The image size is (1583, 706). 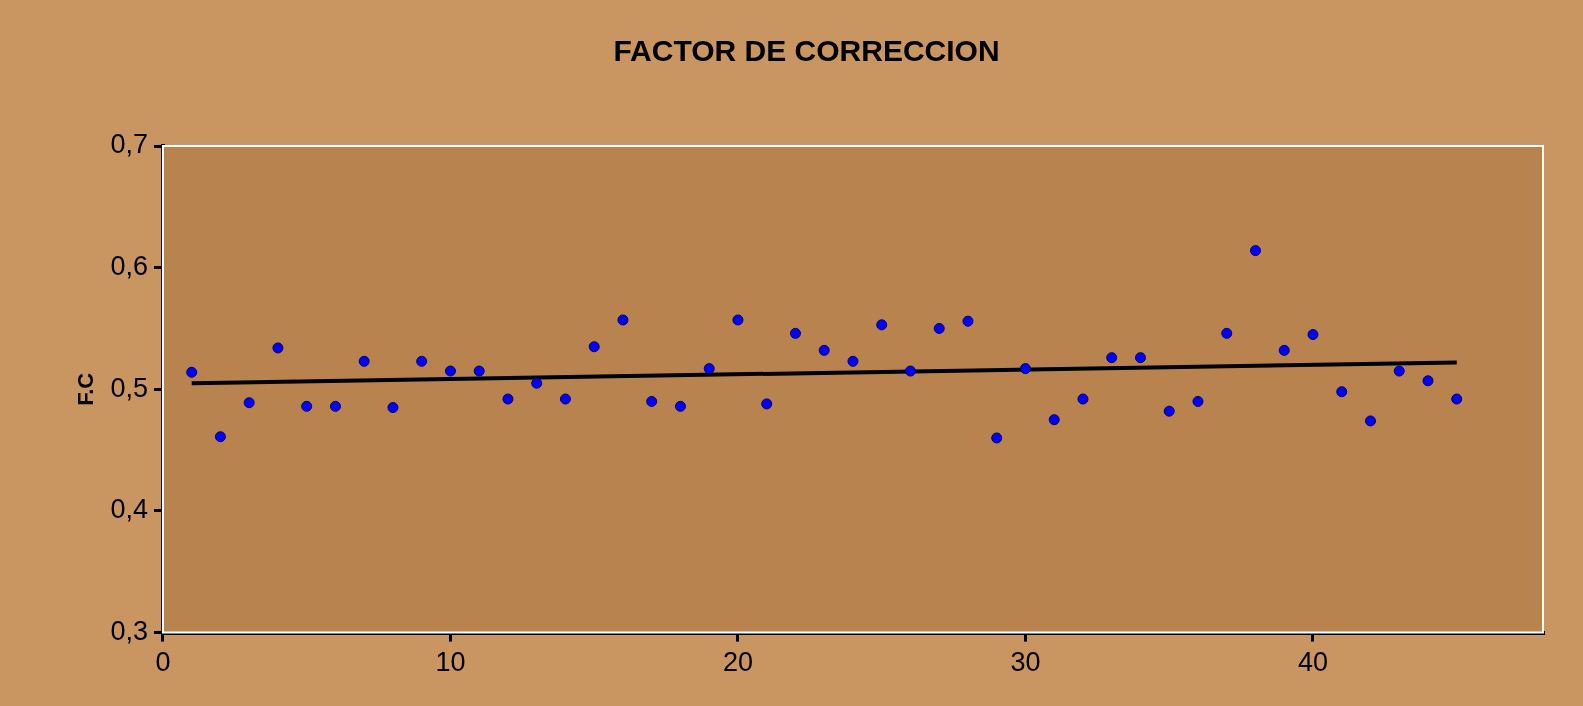 What do you see at coordinates (129, 266) in the screenshot?
I see `y-tick-label: 0,6` at bounding box center [129, 266].